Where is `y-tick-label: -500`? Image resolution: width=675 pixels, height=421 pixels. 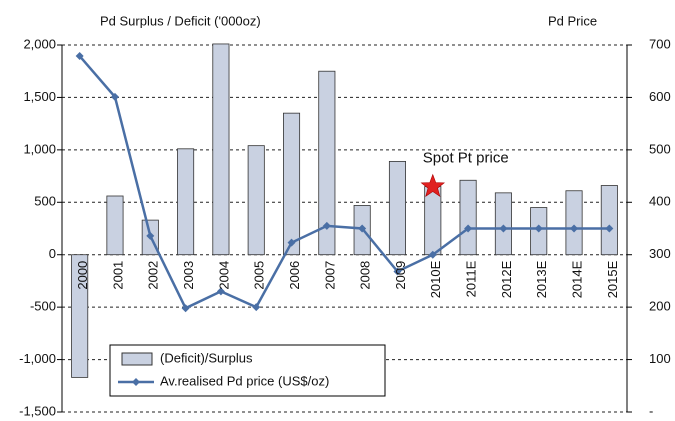
y-tick-label: -500 is located at coordinates (43, 306).